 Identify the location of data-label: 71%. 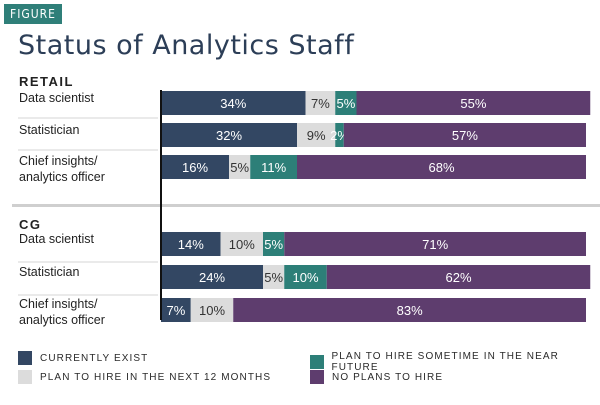
(435, 244).